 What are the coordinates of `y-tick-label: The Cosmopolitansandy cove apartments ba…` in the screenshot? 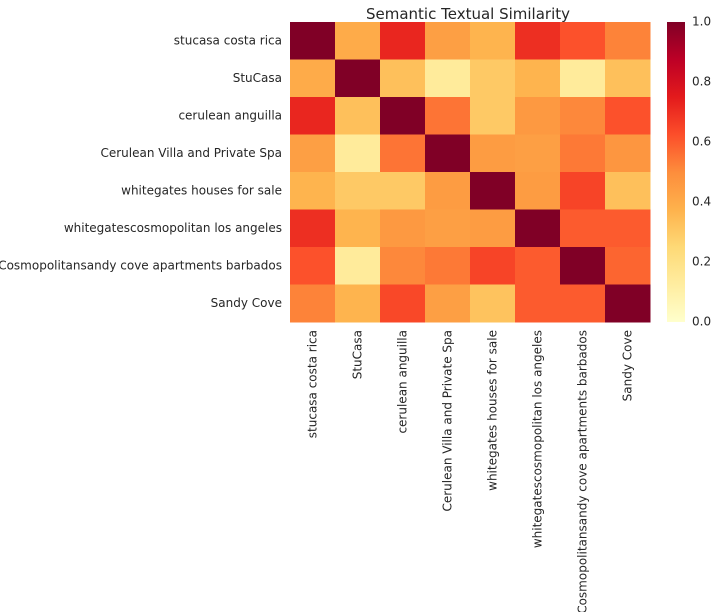 It's located at (141, 265).